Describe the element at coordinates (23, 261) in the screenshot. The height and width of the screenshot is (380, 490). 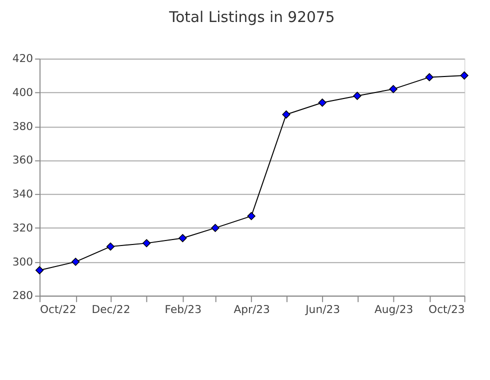
I see `y-tick-label: 300` at that location.